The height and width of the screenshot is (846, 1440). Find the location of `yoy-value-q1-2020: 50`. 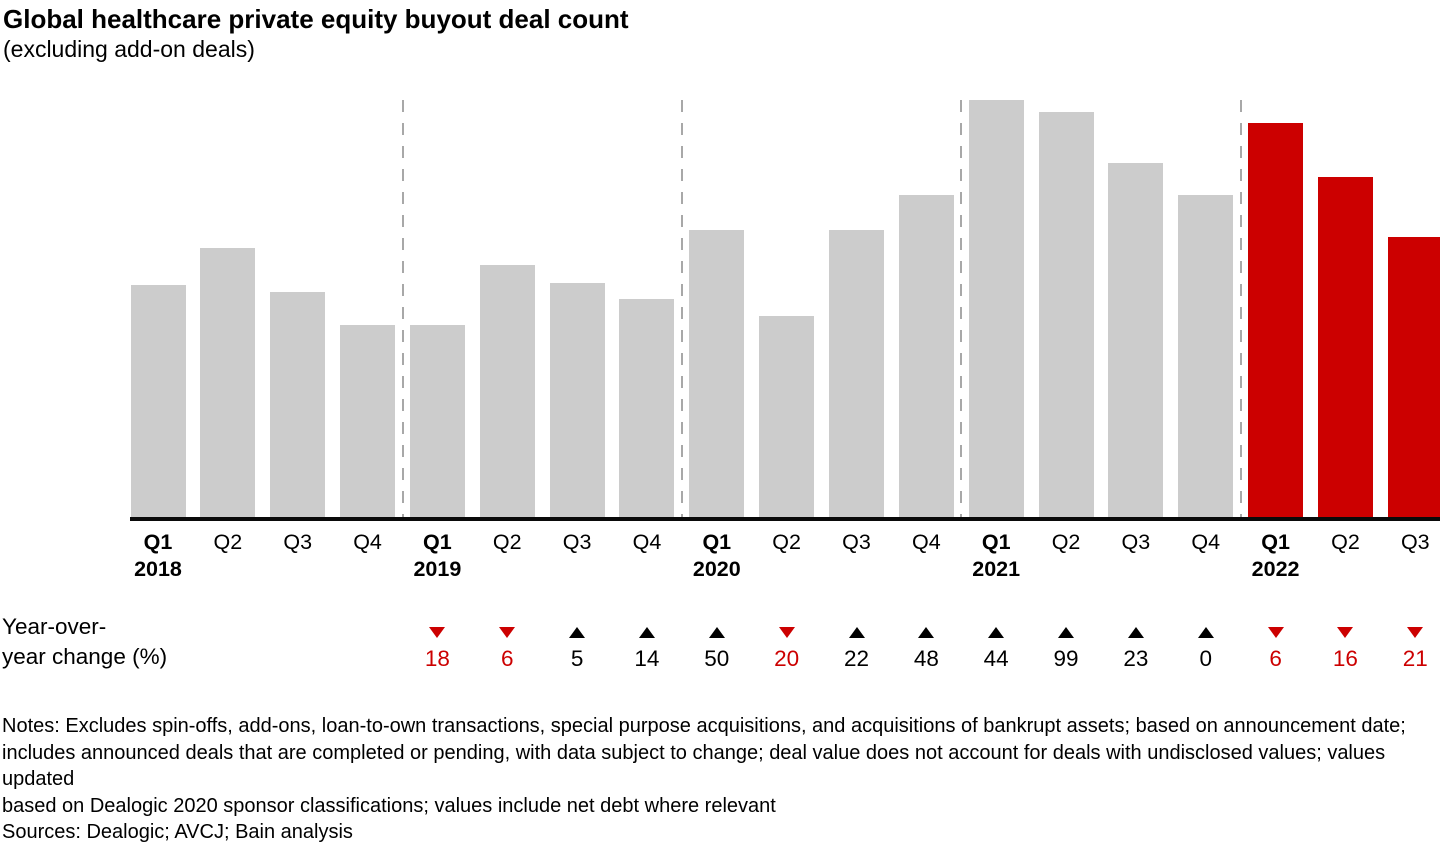

yoy-value-q1-2020: 50 is located at coordinates (717, 658).